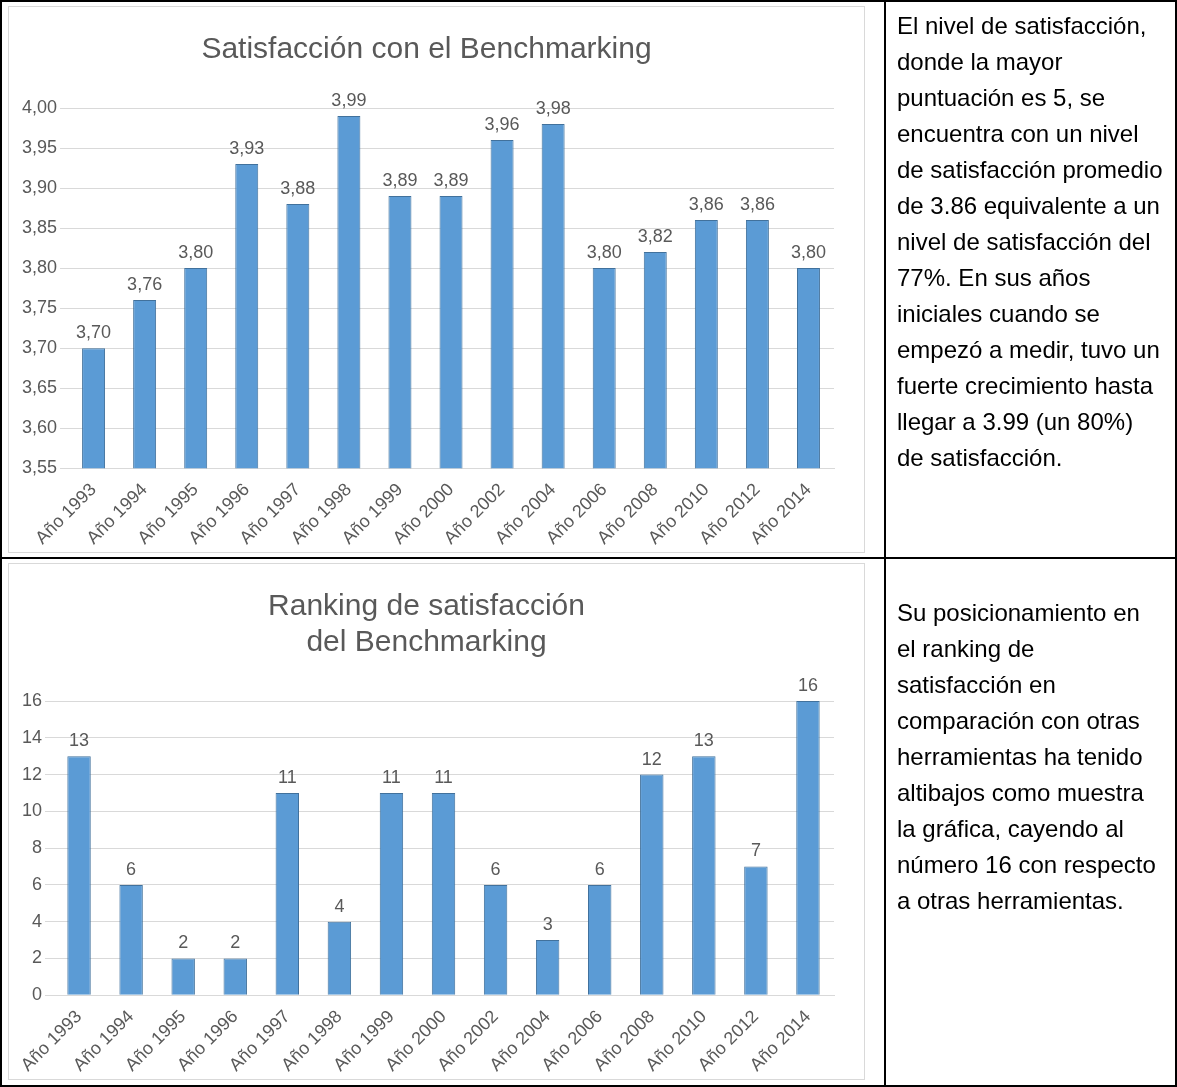 Image resolution: width=1177 pixels, height=1087 pixels. Describe the element at coordinates (32, 810) in the screenshot. I see `y-tick-label: 10` at that location.